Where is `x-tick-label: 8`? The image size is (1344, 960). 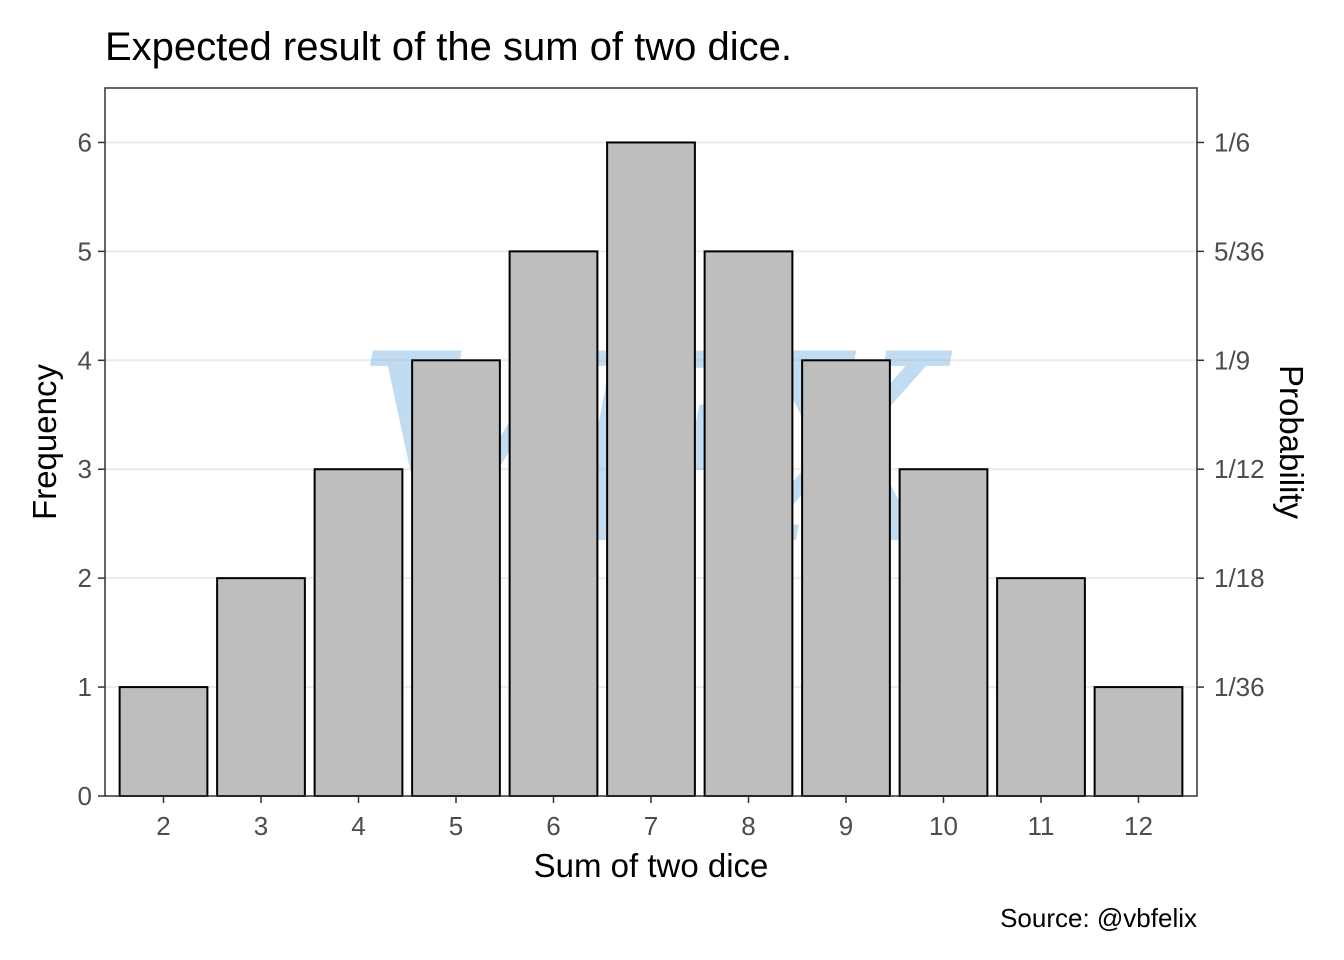
x-tick-label: 8 is located at coordinates (748, 826).